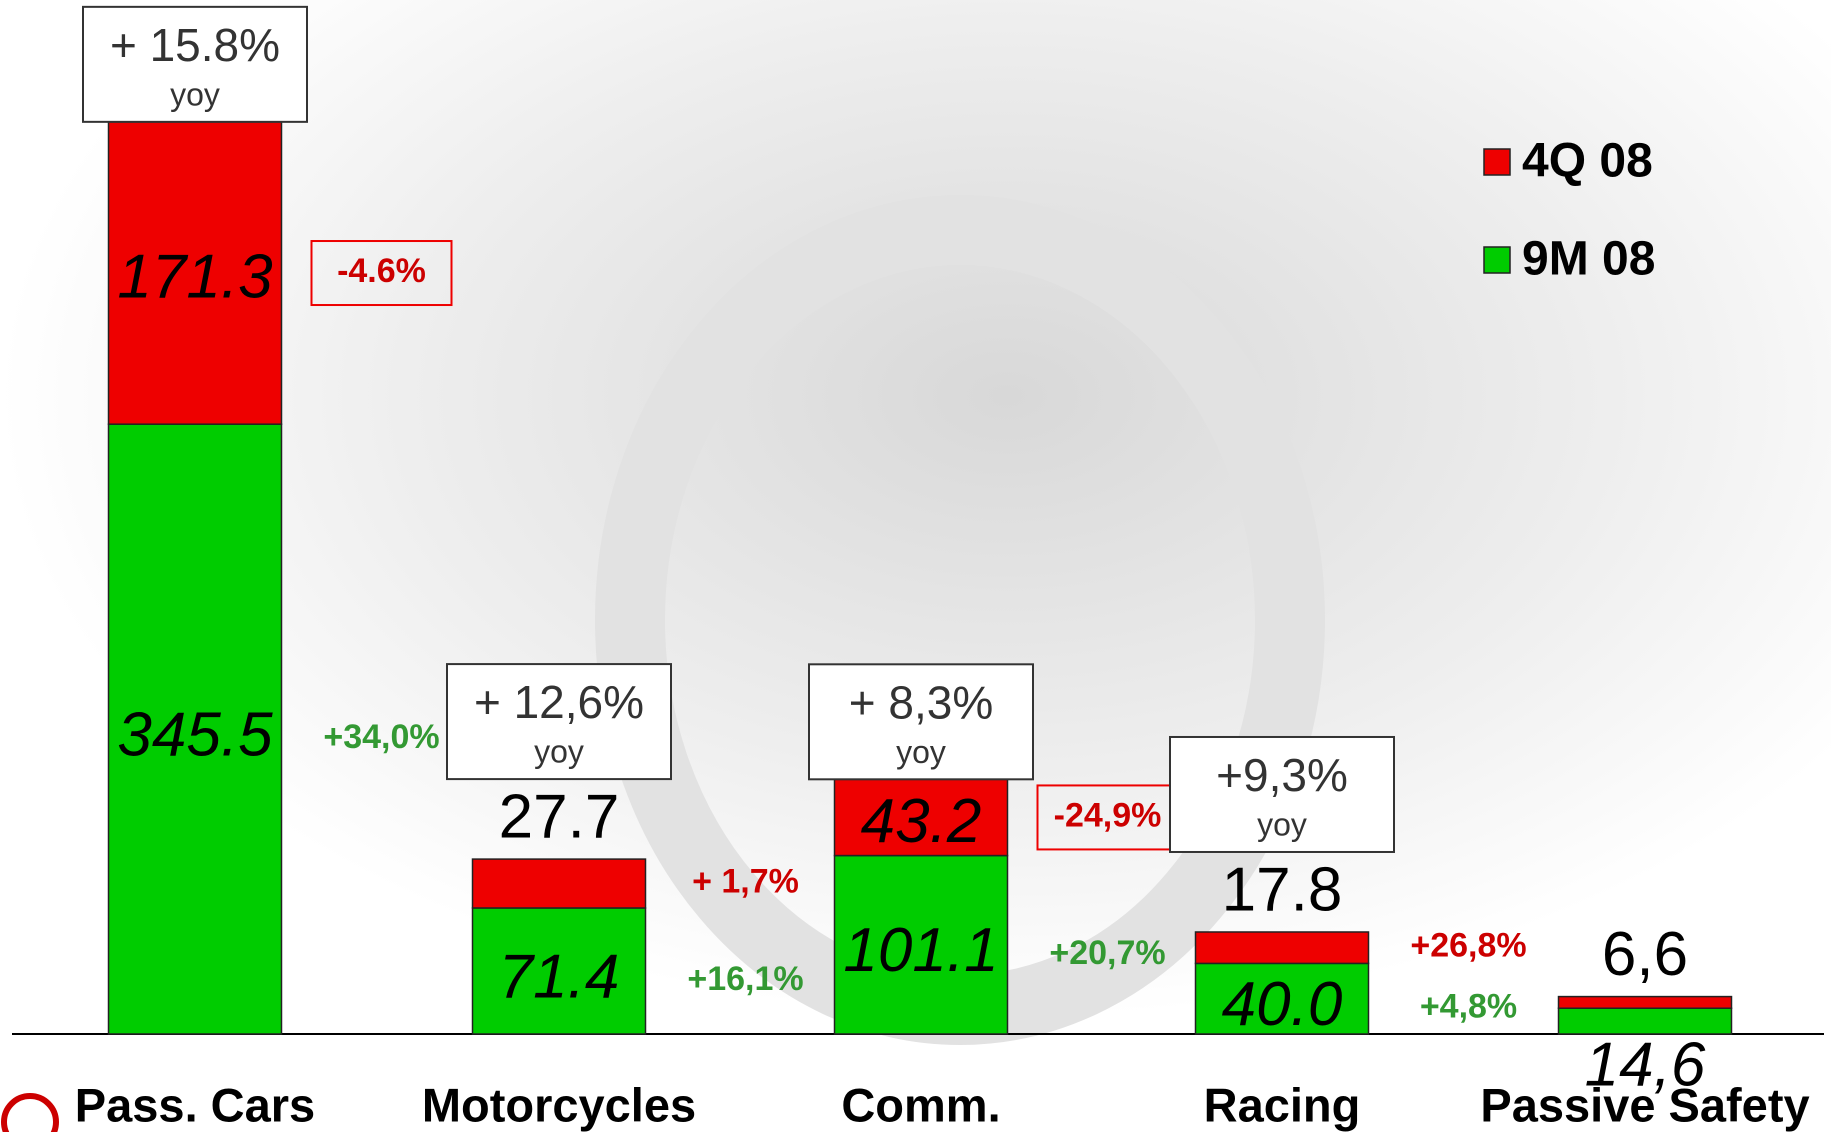 The width and height of the screenshot is (1831, 1132). Describe the element at coordinates (1588, 259) in the screenshot. I see `legend-label: 9M 08` at that location.